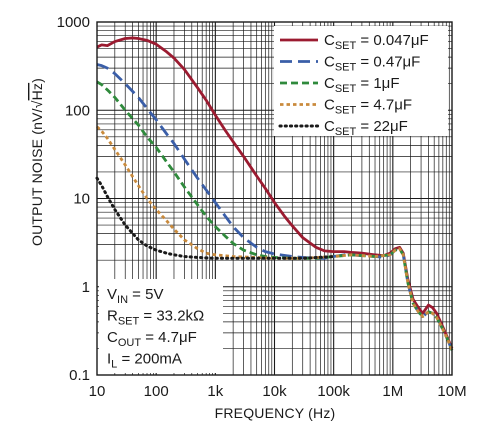  I want to click on y-axis-title-unit: Hz, so click(37, 92).